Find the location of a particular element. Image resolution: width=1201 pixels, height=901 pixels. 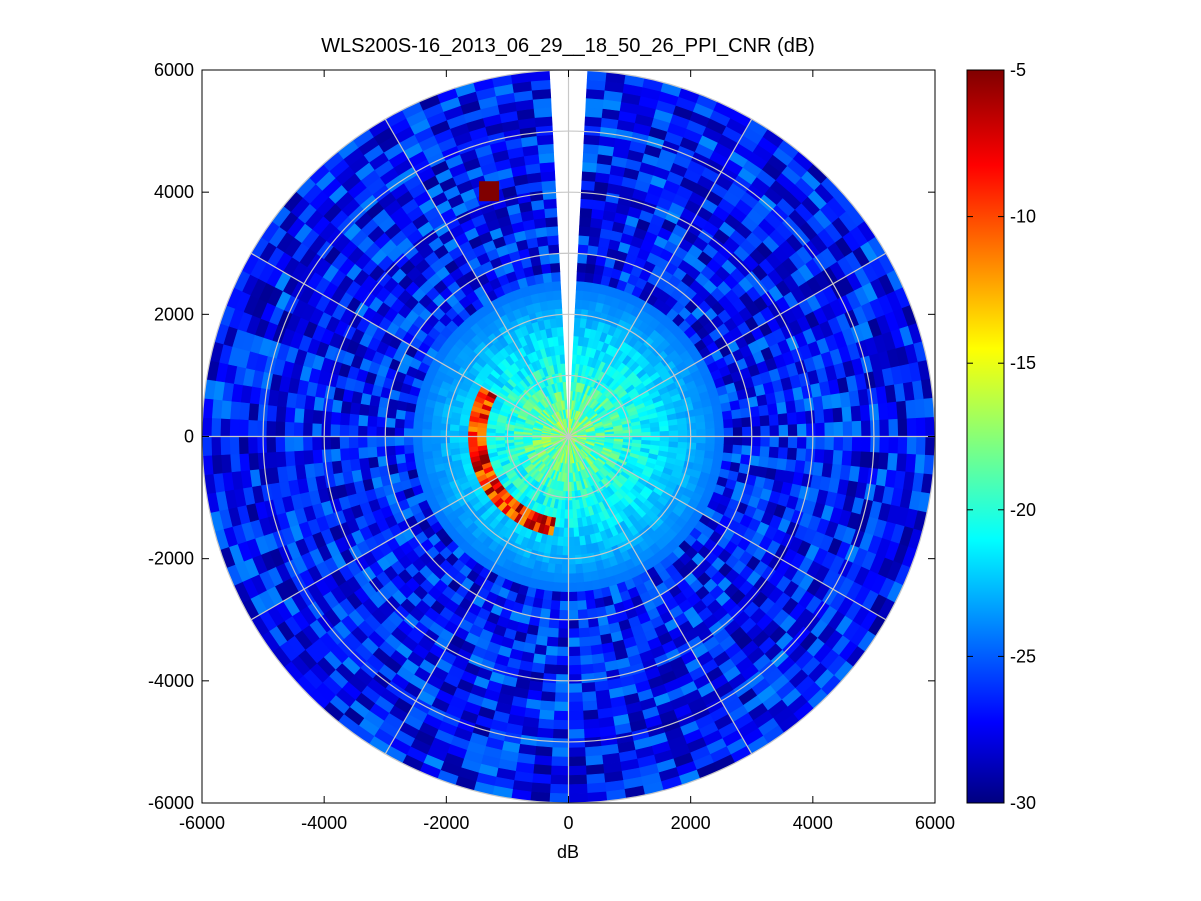

radar-cell-2033 is located at coordinates (728, 423).